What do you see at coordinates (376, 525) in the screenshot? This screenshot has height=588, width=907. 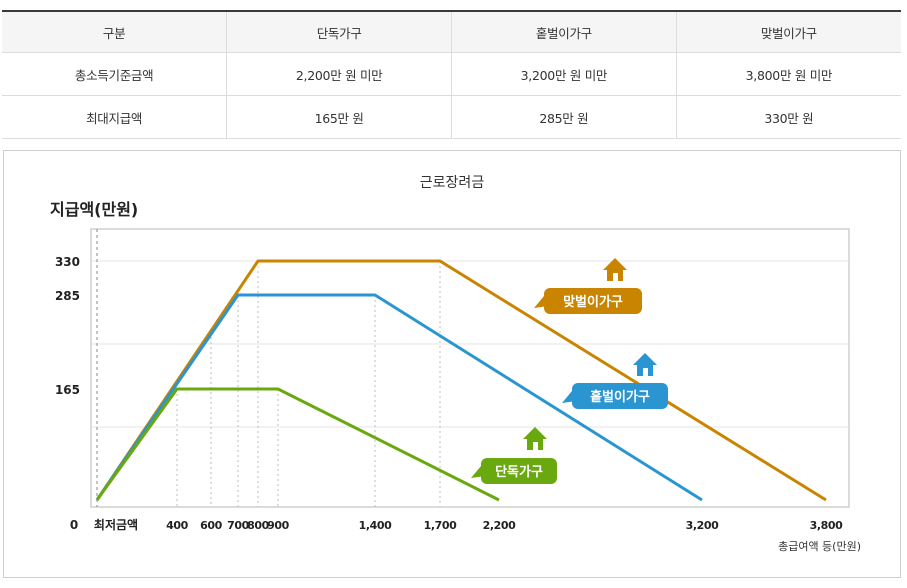 I see `x-tick-label: 1,400` at bounding box center [376, 525].